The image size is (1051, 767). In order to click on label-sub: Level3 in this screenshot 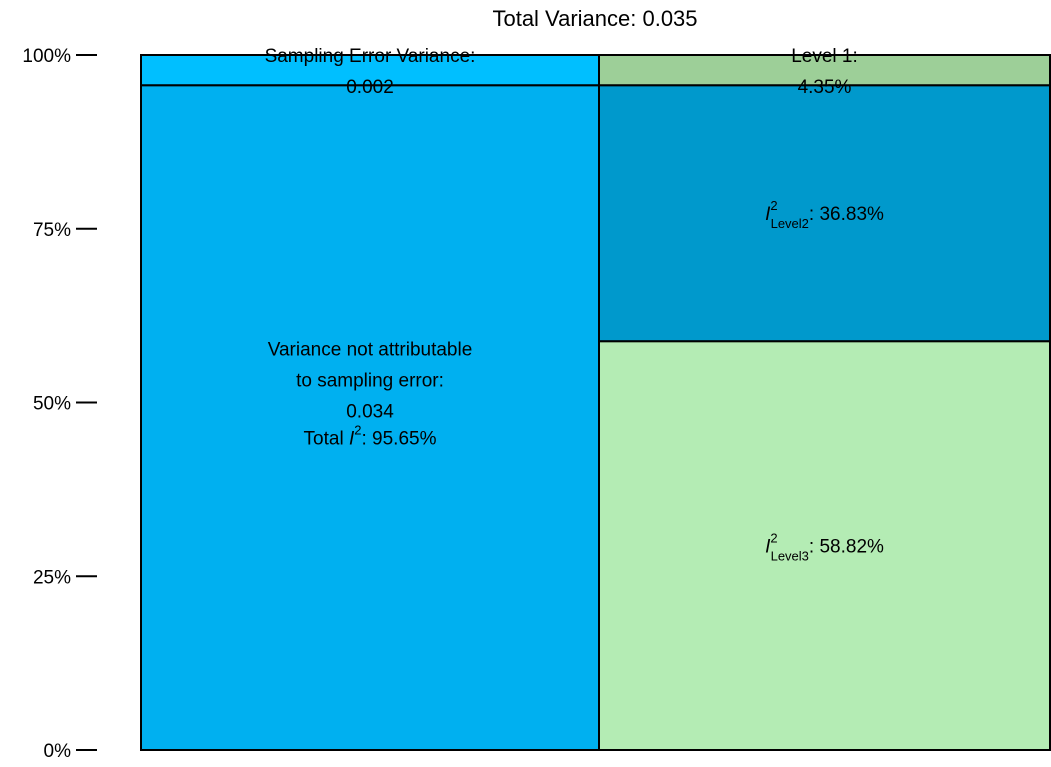, I will do `click(790, 556)`.